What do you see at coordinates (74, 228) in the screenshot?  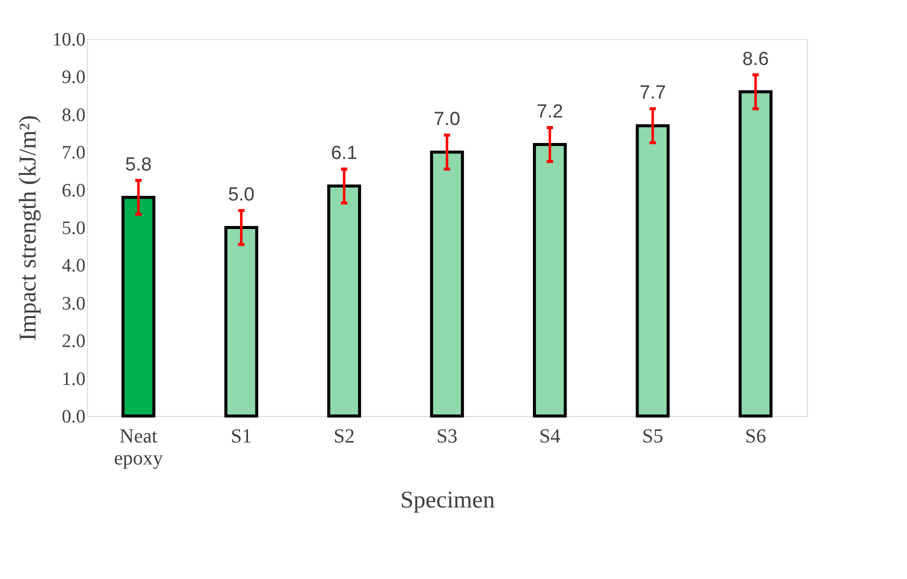 I see `y-tick-label: 5.0` at bounding box center [74, 228].